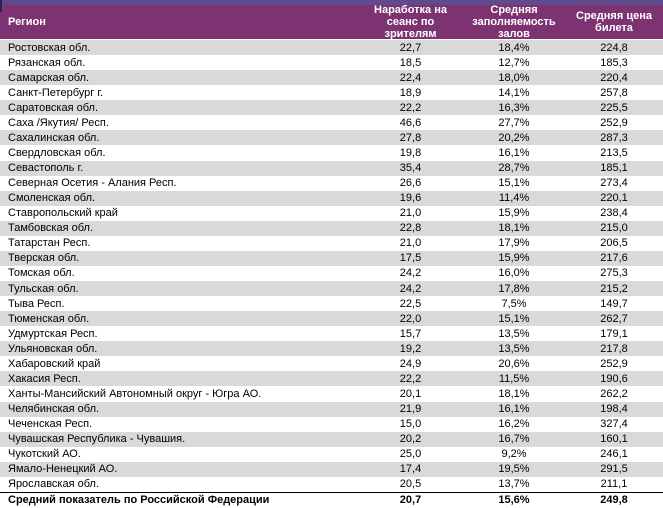 The height and width of the screenshot is (508, 663). I want to click on table-row: Тверская обл. 17,5 15,9% 217,6, so click(331, 258).